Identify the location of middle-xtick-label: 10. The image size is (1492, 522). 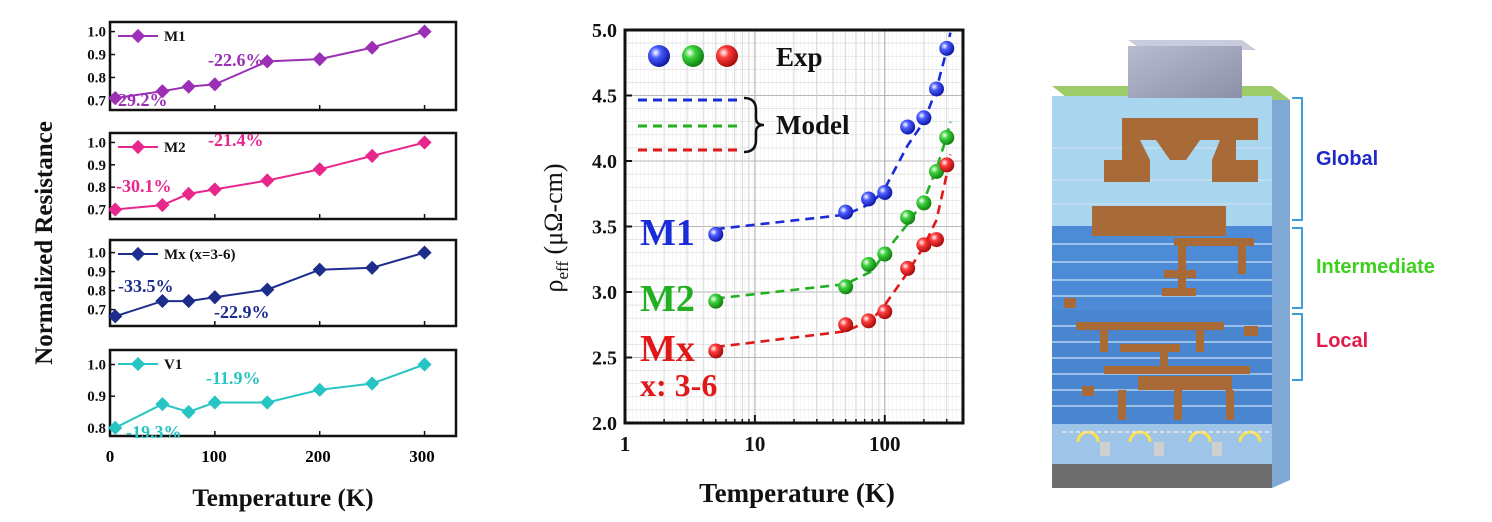
(754, 444).